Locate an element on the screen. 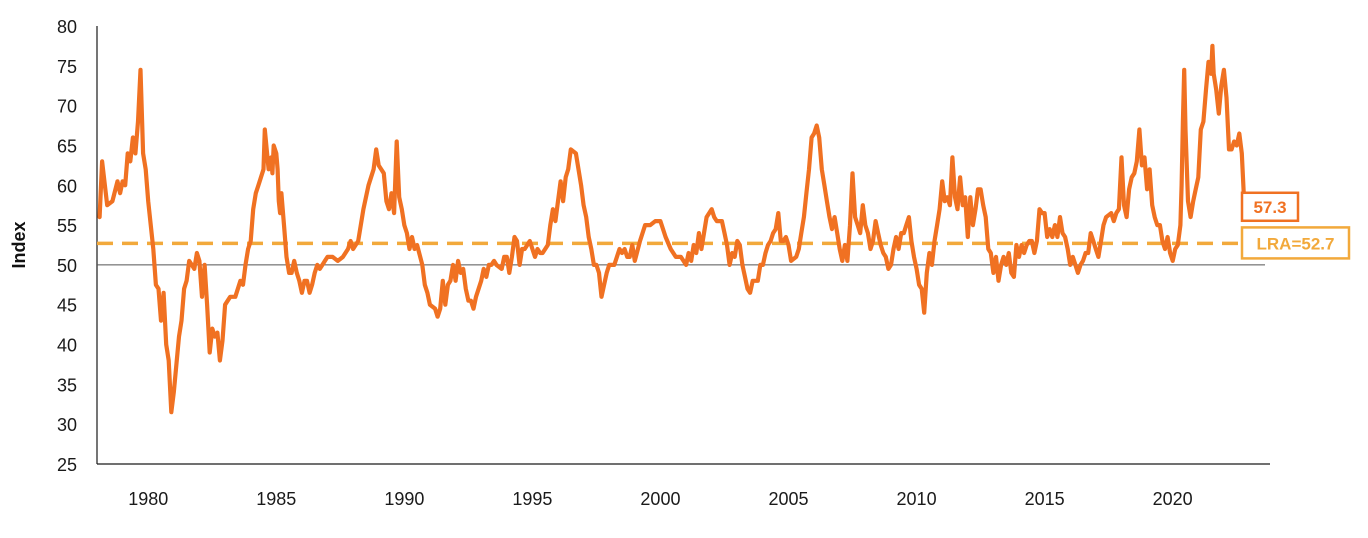  lra-label: LRA=52.7 is located at coordinates (1296, 243).